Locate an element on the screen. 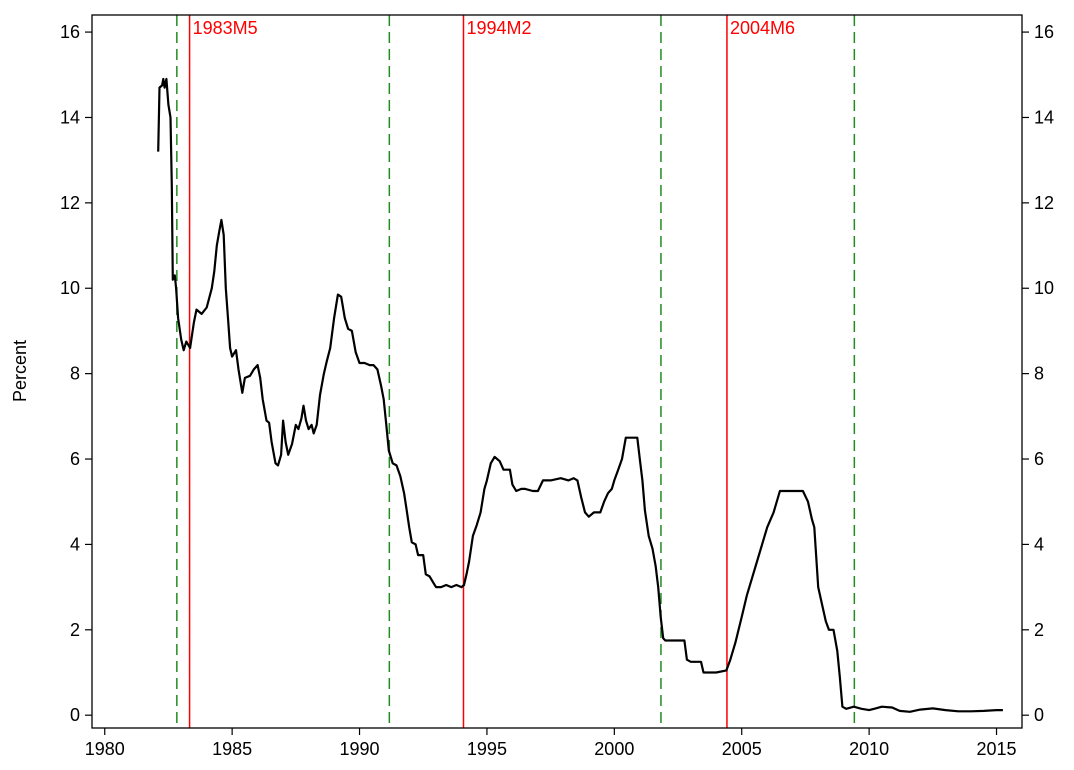 The image size is (1074, 770). y-tick-label-left: 2 is located at coordinates (75, 630).